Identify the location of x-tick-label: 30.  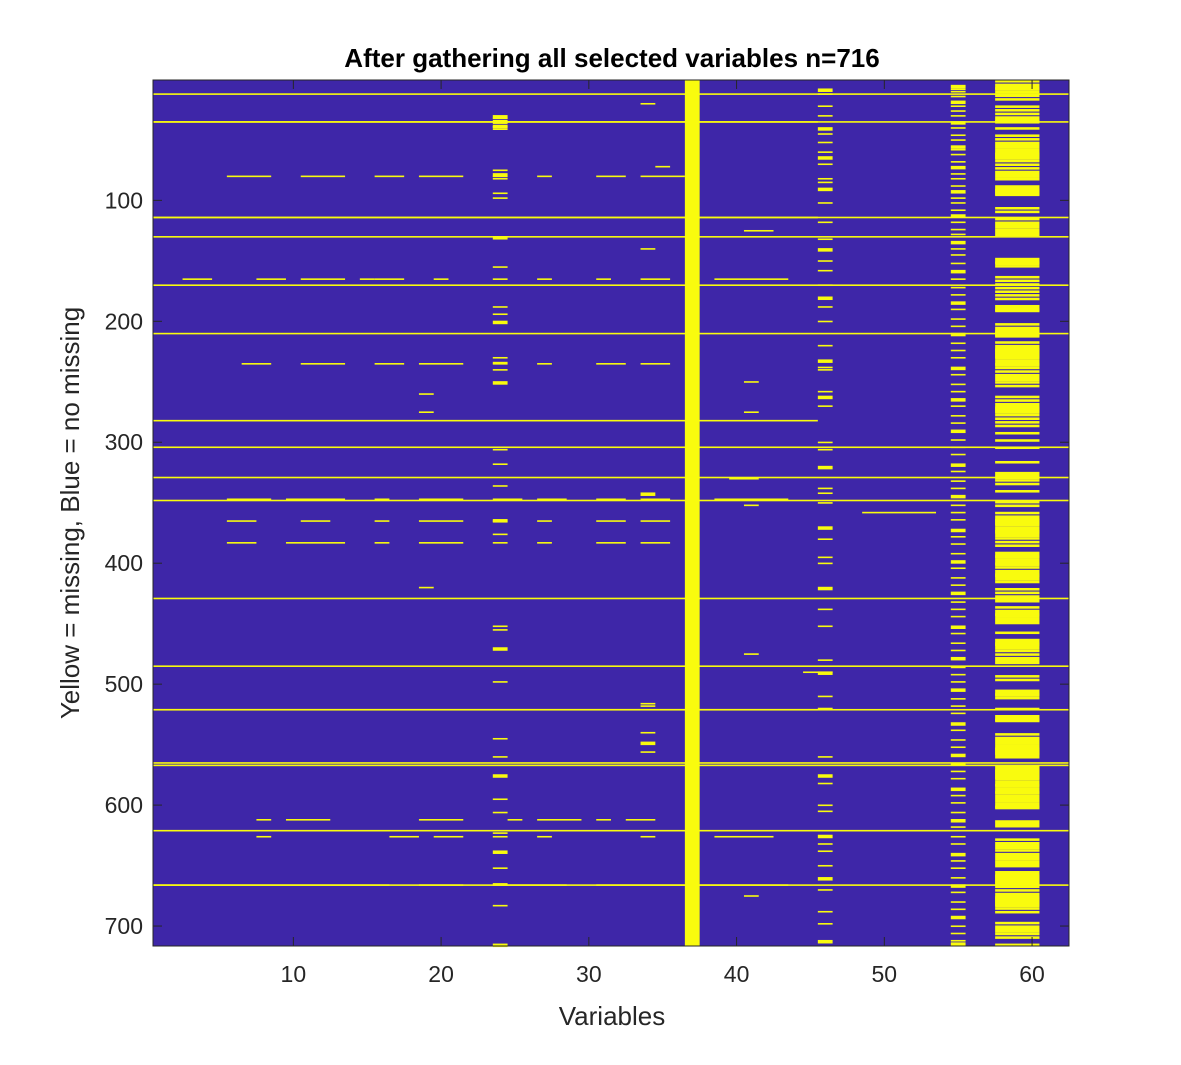
(589, 974).